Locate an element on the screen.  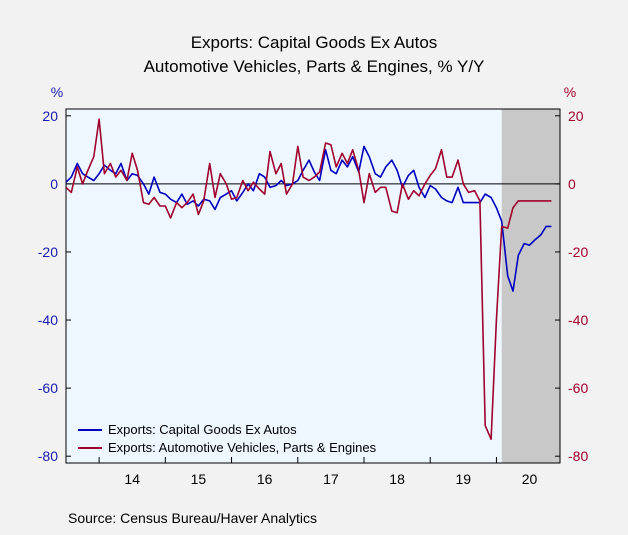
source-note: Source: Census Bureau/Haver Analytics is located at coordinates (192, 518).